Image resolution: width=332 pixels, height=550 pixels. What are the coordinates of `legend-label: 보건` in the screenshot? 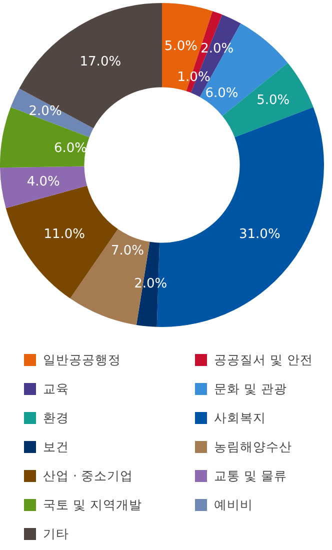 It's located at (56, 447).